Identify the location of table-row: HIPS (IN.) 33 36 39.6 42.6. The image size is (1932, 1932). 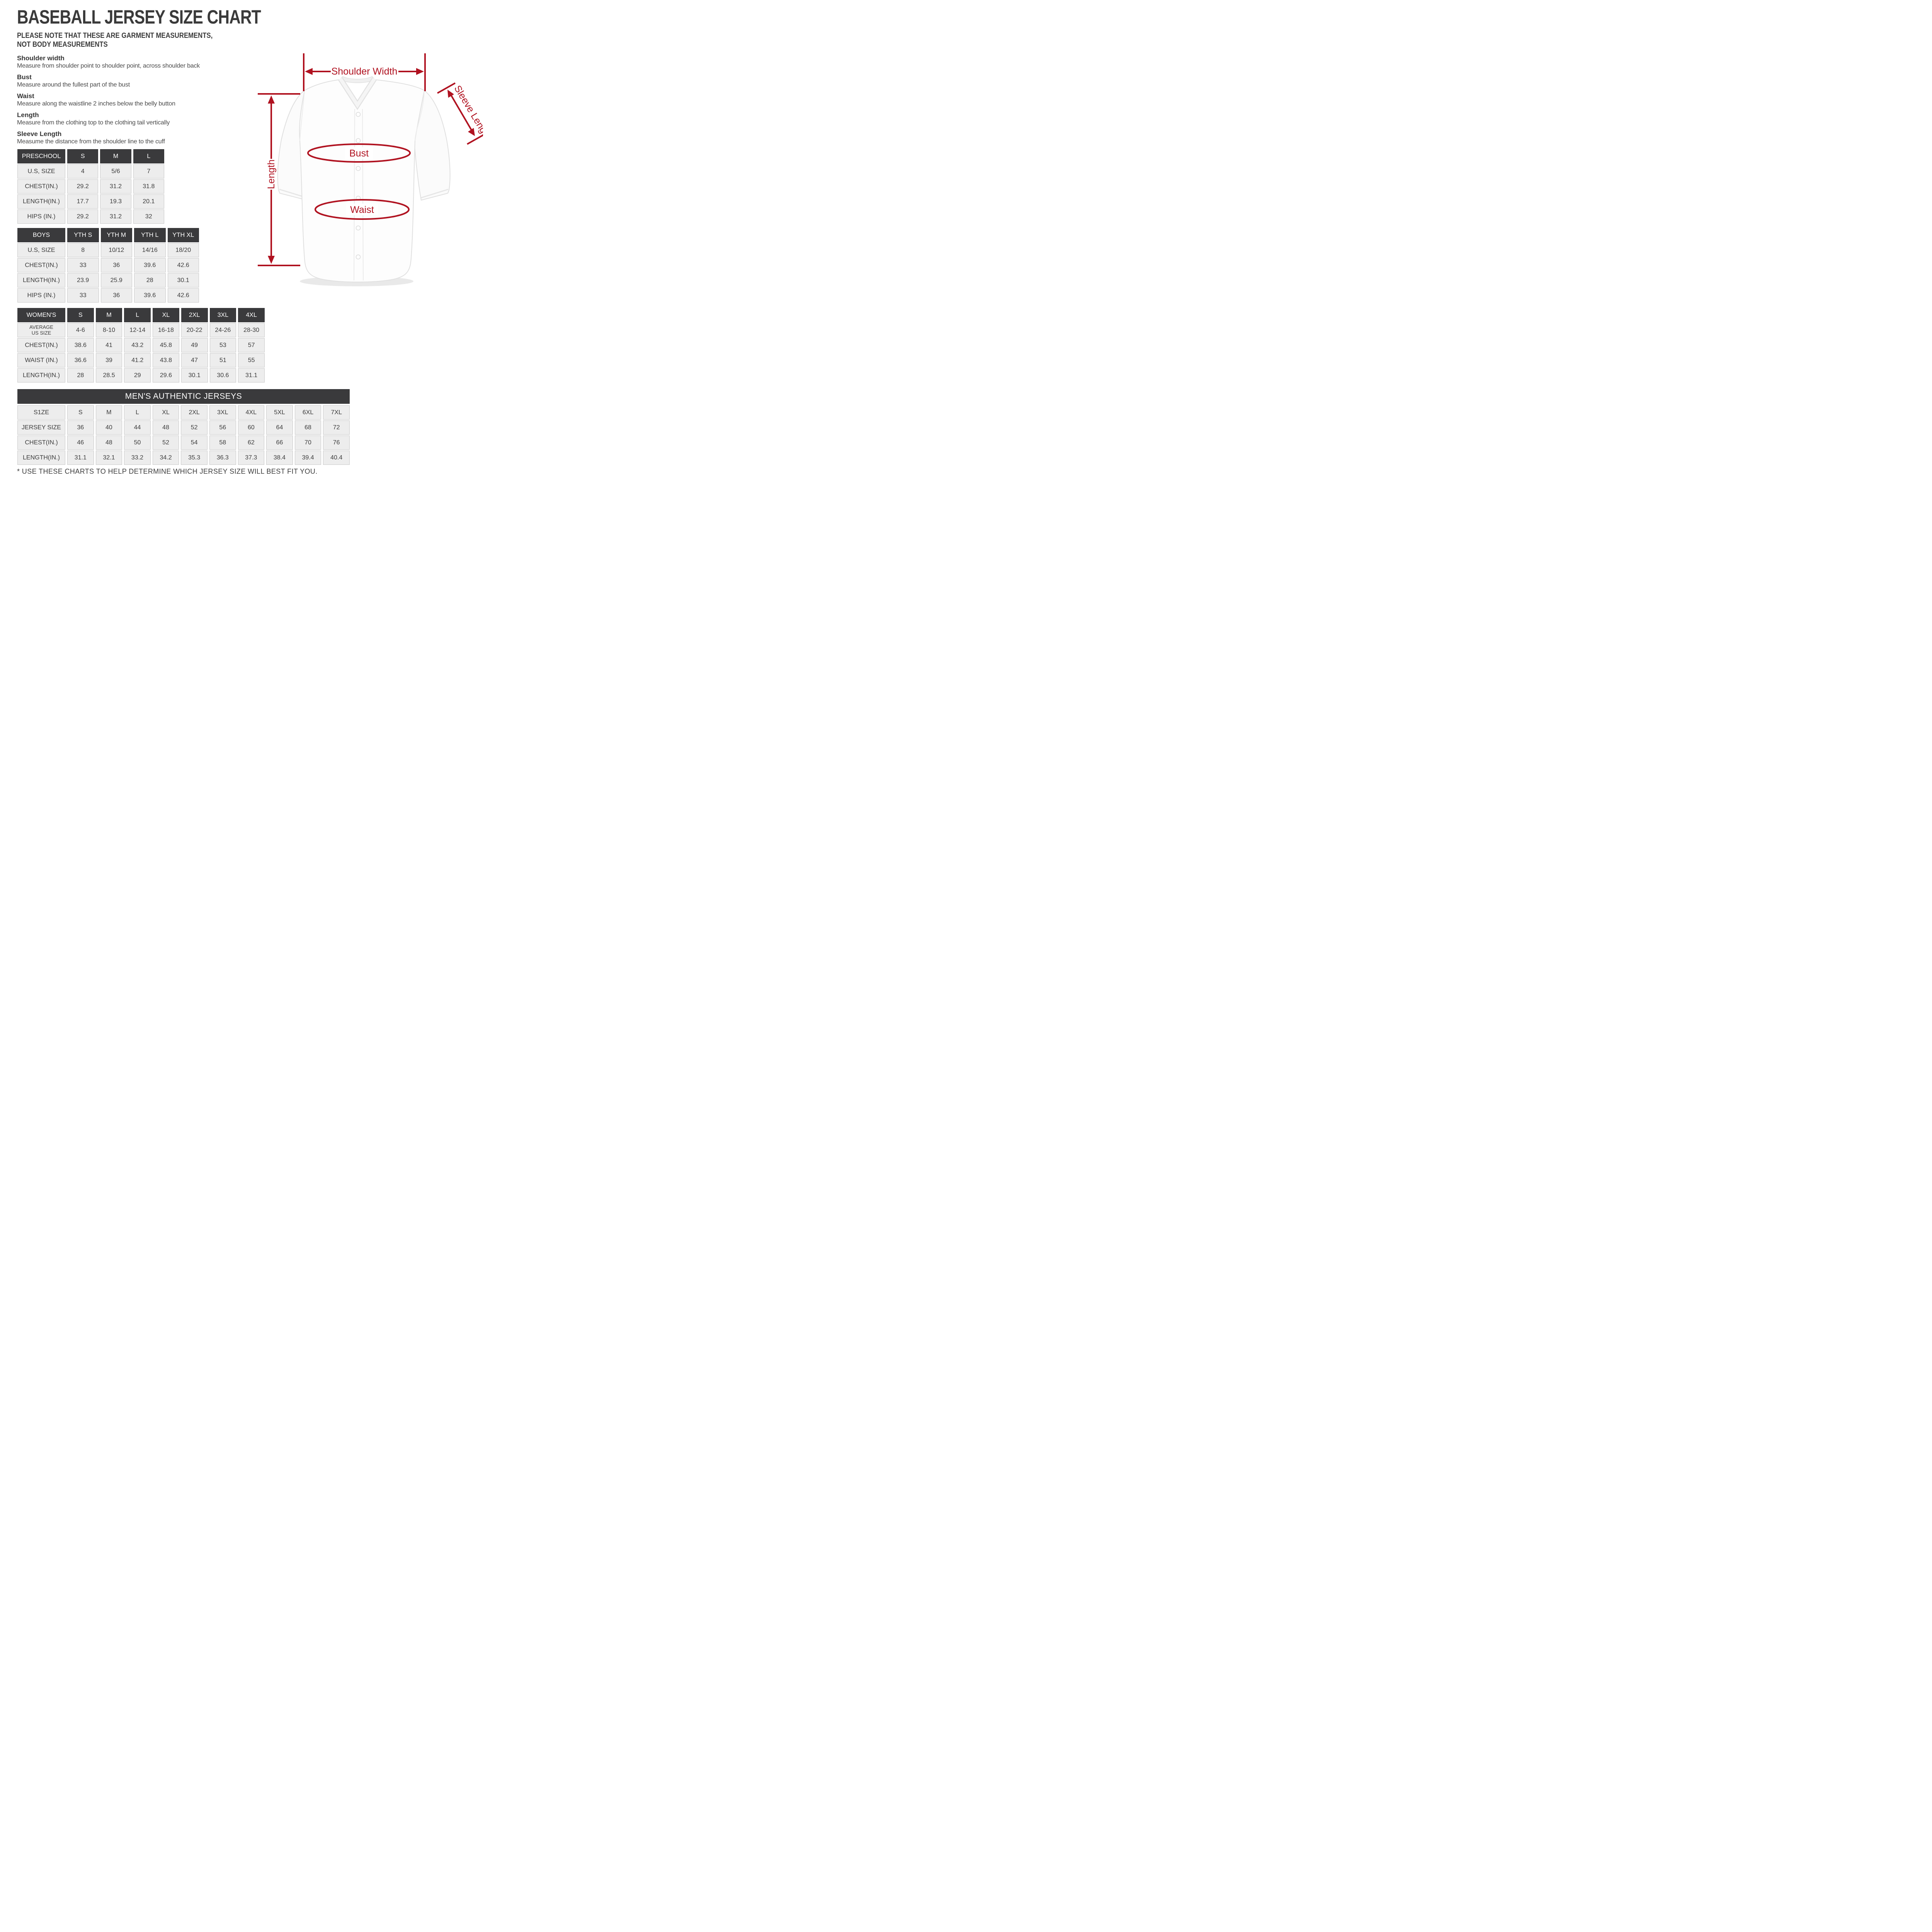
(108, 296).